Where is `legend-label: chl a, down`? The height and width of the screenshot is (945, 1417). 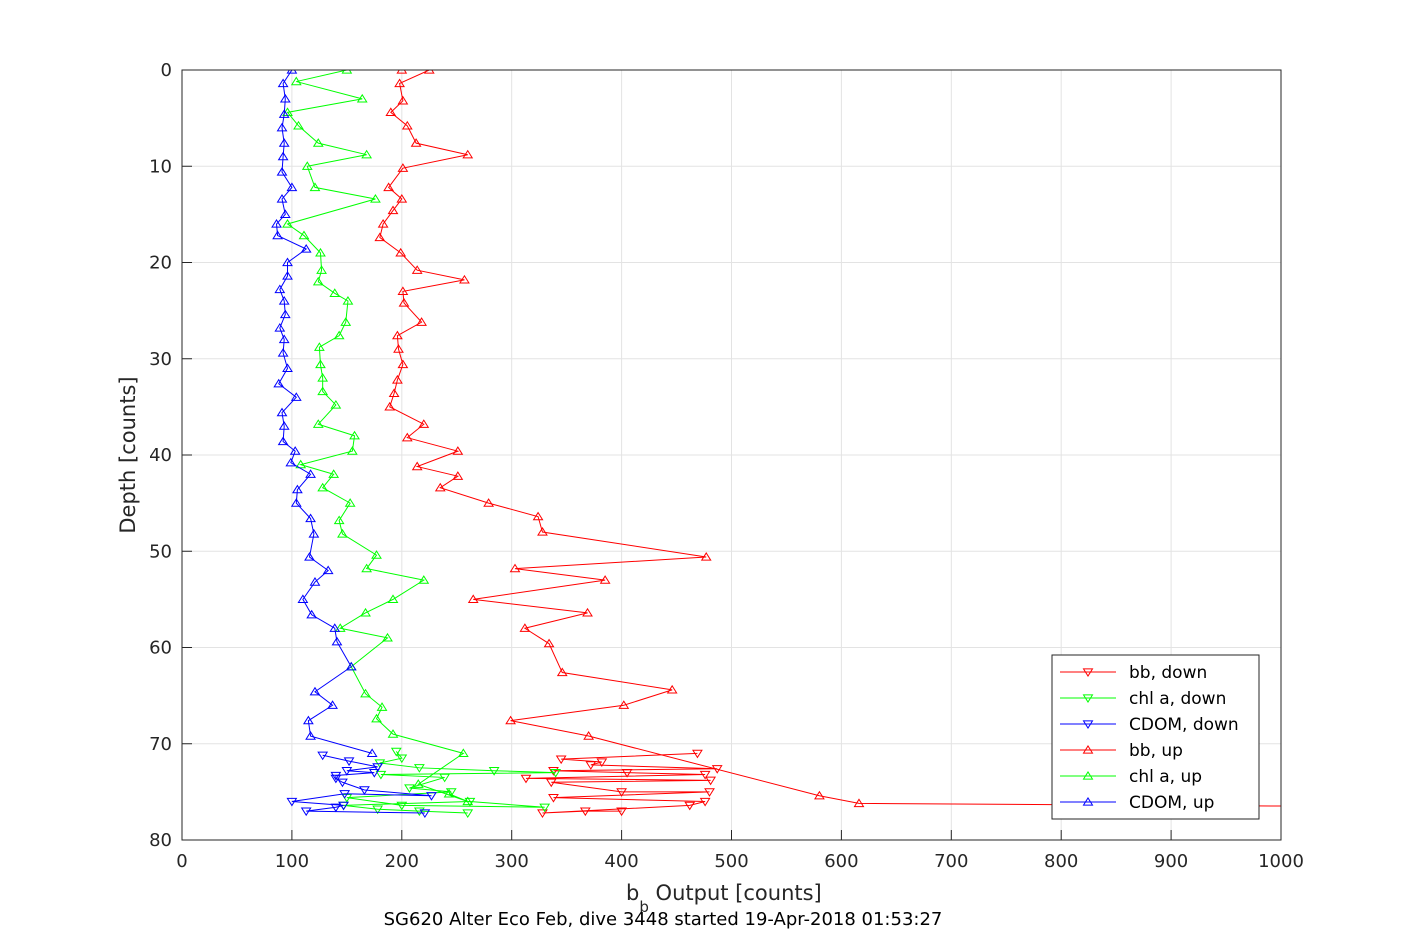
legend-label: chl a, down is located at coordinates (1177, 699).